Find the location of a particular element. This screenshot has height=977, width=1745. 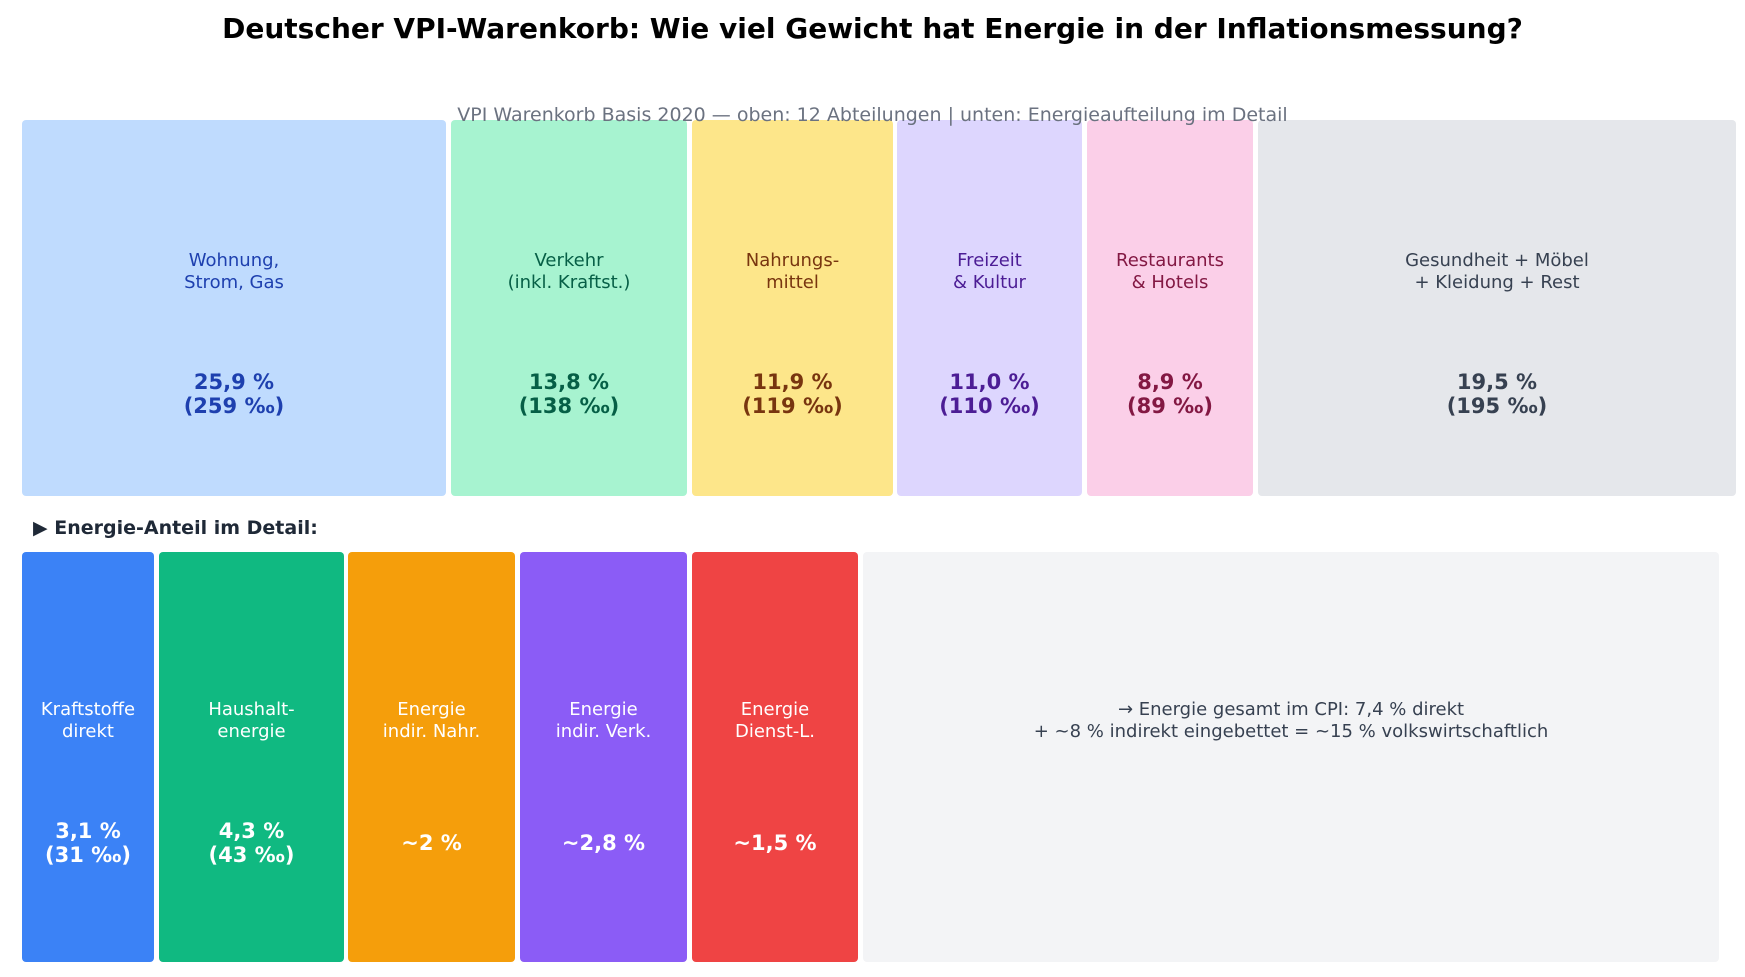

tile-label: Freizeit & Kultur is located at coordinates (989, 271).